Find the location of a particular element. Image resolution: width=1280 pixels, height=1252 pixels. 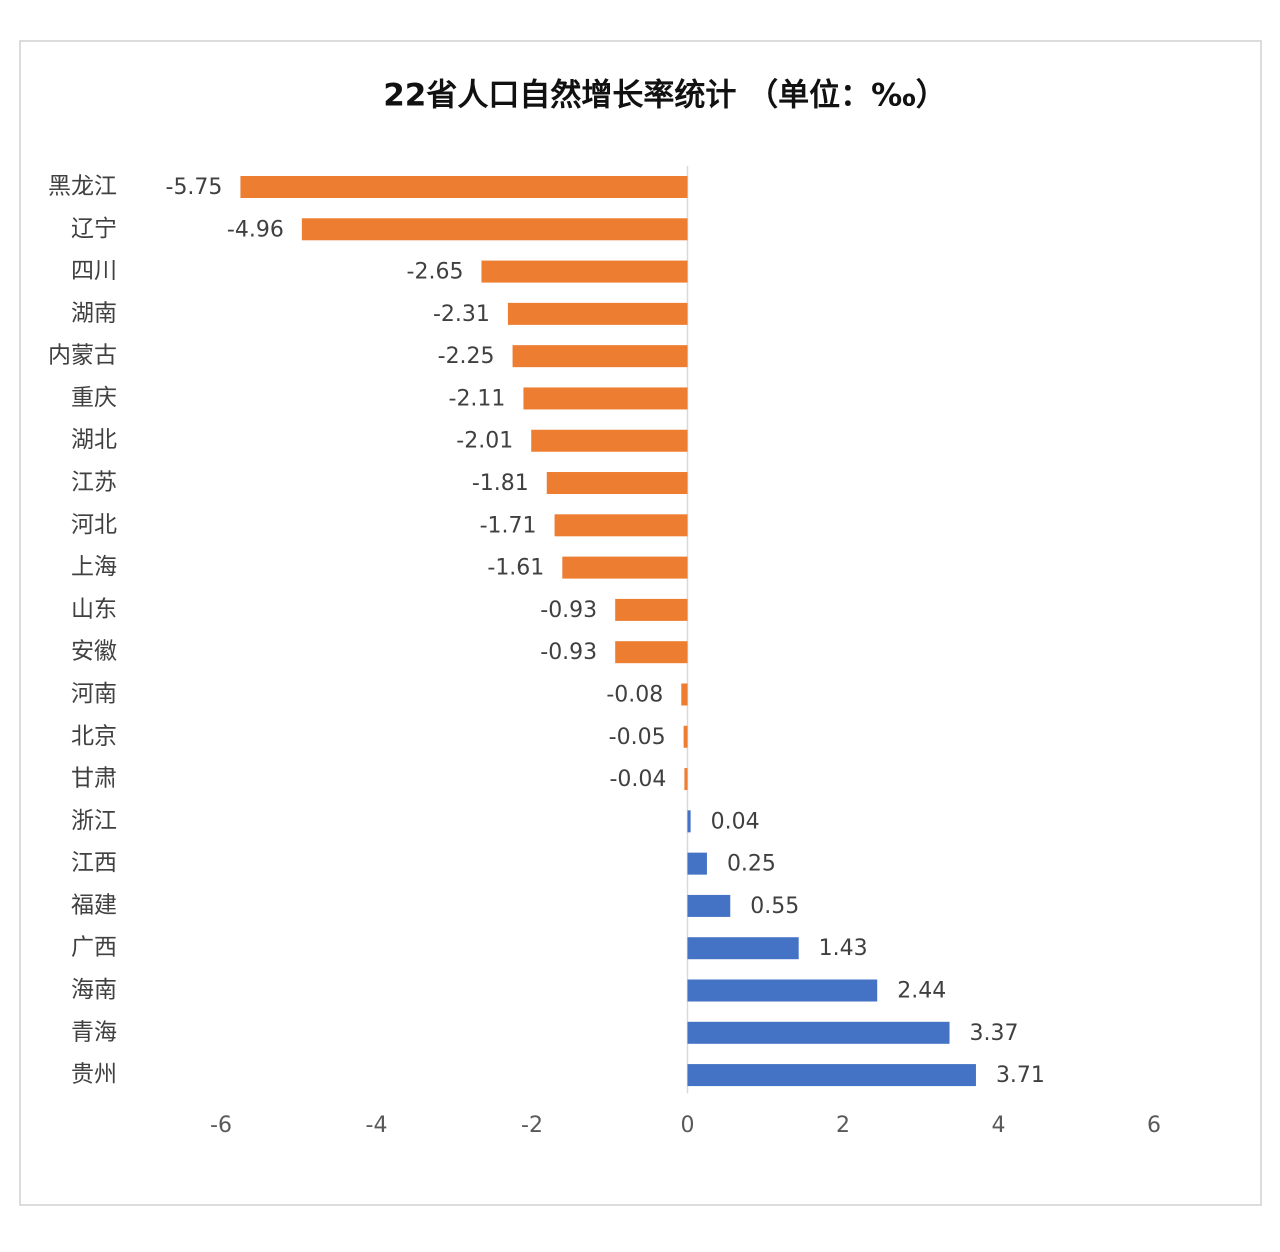

data-label: 3.37 is located at coordinates (994, 1033).